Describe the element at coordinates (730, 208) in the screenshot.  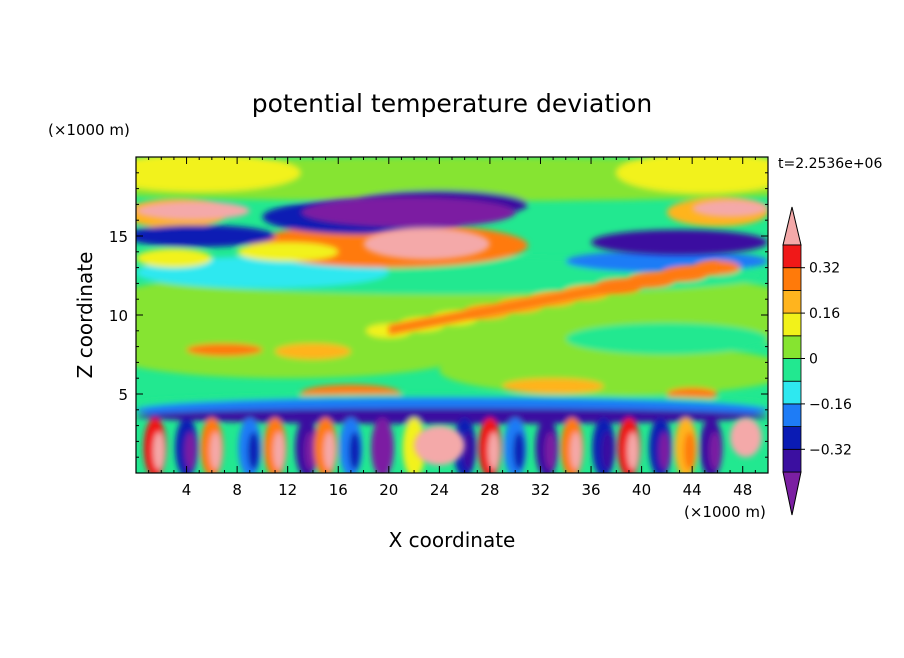
I see `feature-upper-warm-layer-right` at that location.